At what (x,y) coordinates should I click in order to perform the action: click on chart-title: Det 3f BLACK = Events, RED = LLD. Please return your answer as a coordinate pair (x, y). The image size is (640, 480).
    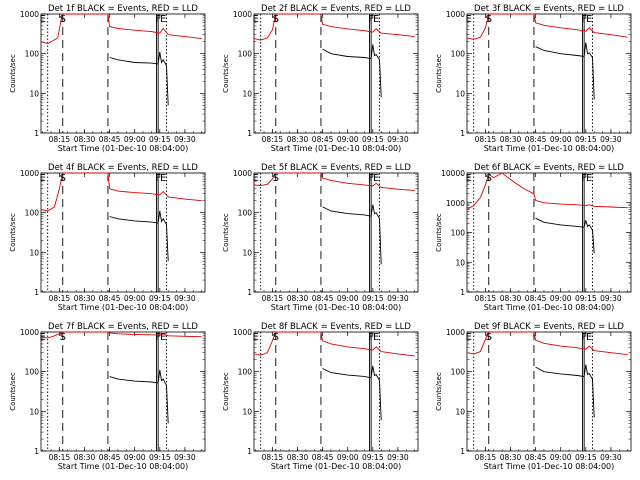
    Looking at the image, I should click on (549, 9).